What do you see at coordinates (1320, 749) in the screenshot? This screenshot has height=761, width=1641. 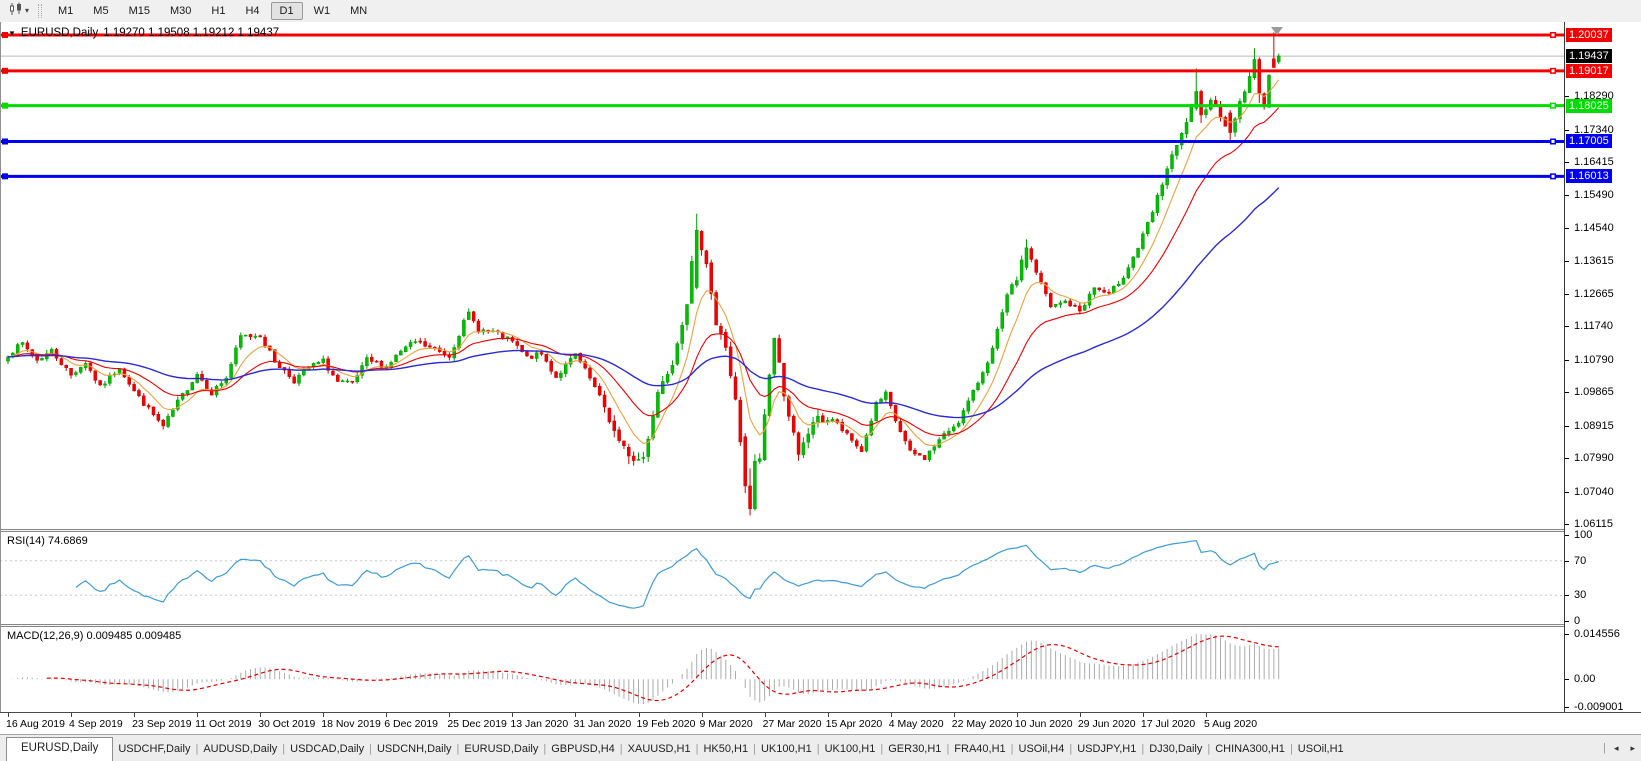 I see `chart-tab-usoil-h1: USOil,H1` at bounding box center [1320, 749].